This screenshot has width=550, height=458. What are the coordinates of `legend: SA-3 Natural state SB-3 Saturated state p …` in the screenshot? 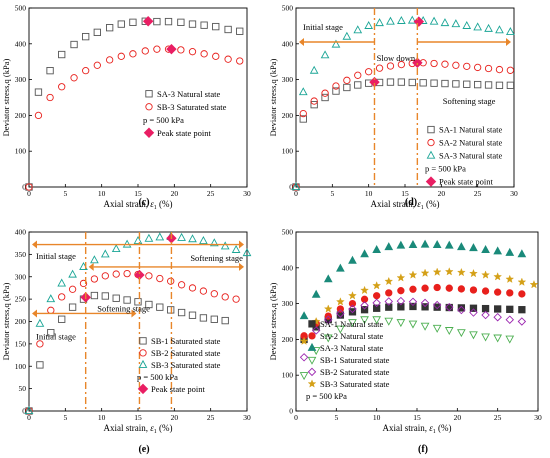 It's located at (185, 114).